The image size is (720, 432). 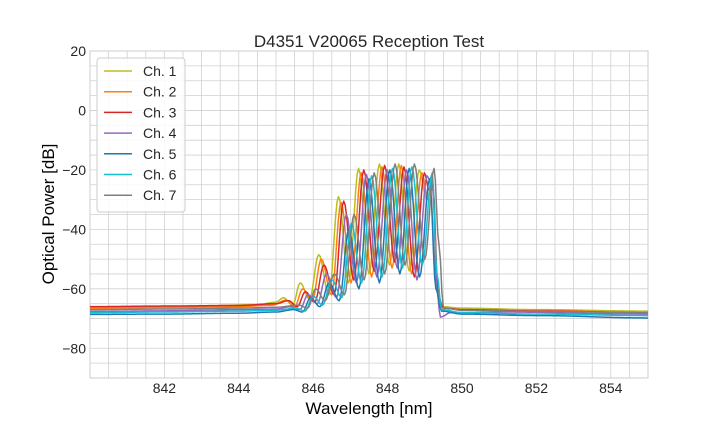 I want to click on chart-title: D4351 V20065 Reception Test, so click(x=369, y=41).